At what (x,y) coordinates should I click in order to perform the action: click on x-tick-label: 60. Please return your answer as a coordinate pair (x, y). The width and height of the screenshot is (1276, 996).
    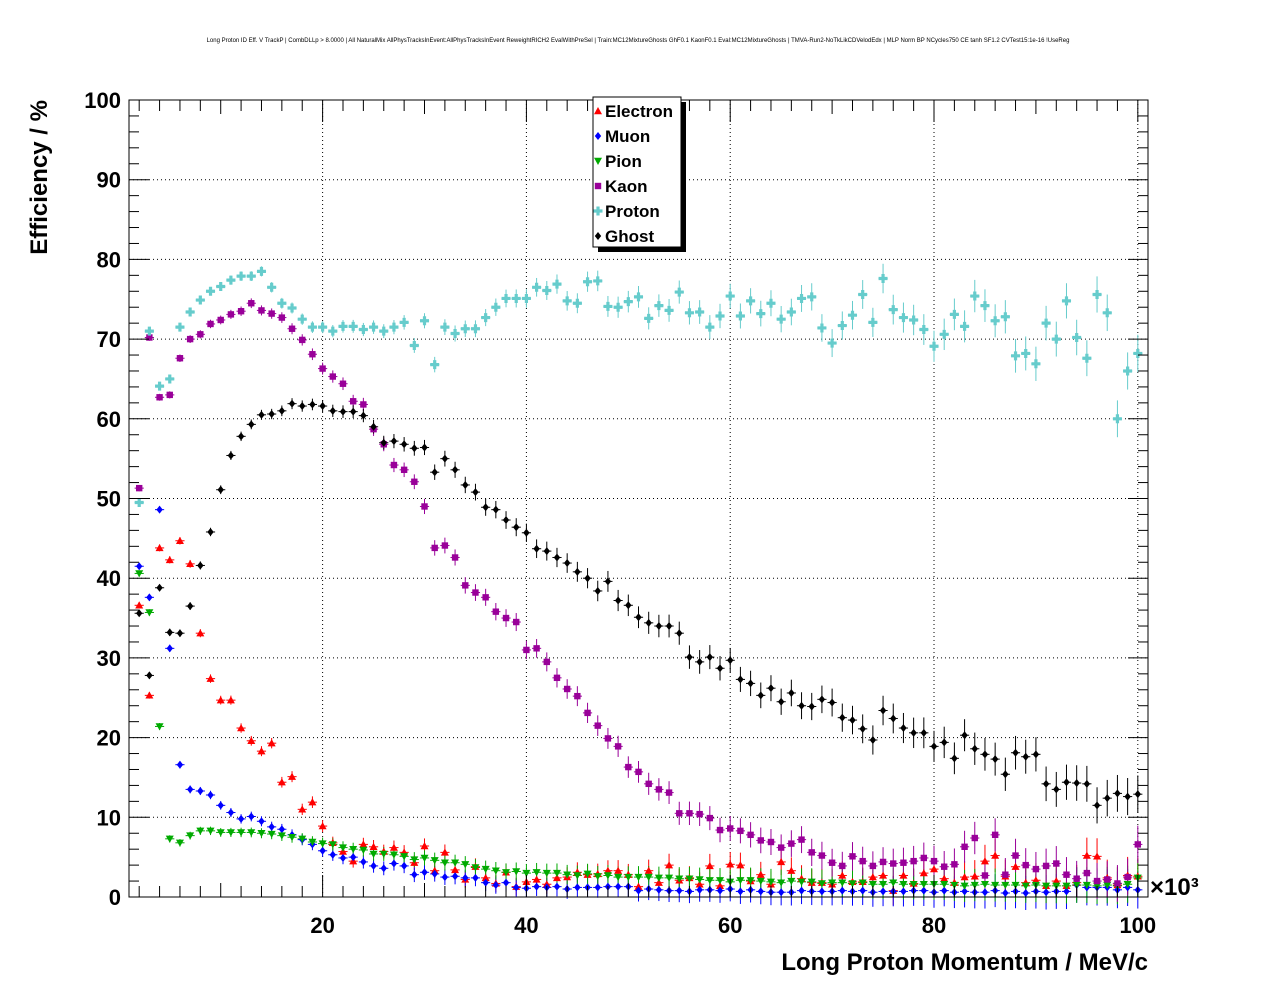
    Looking at the image, I should click on (730, 925).